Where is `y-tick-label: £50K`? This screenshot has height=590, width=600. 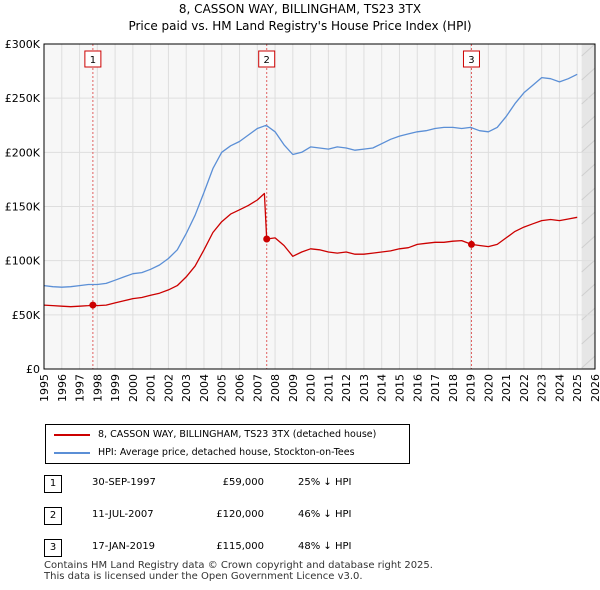 y-tick-label: £50K is located at coordinates (26, 315).